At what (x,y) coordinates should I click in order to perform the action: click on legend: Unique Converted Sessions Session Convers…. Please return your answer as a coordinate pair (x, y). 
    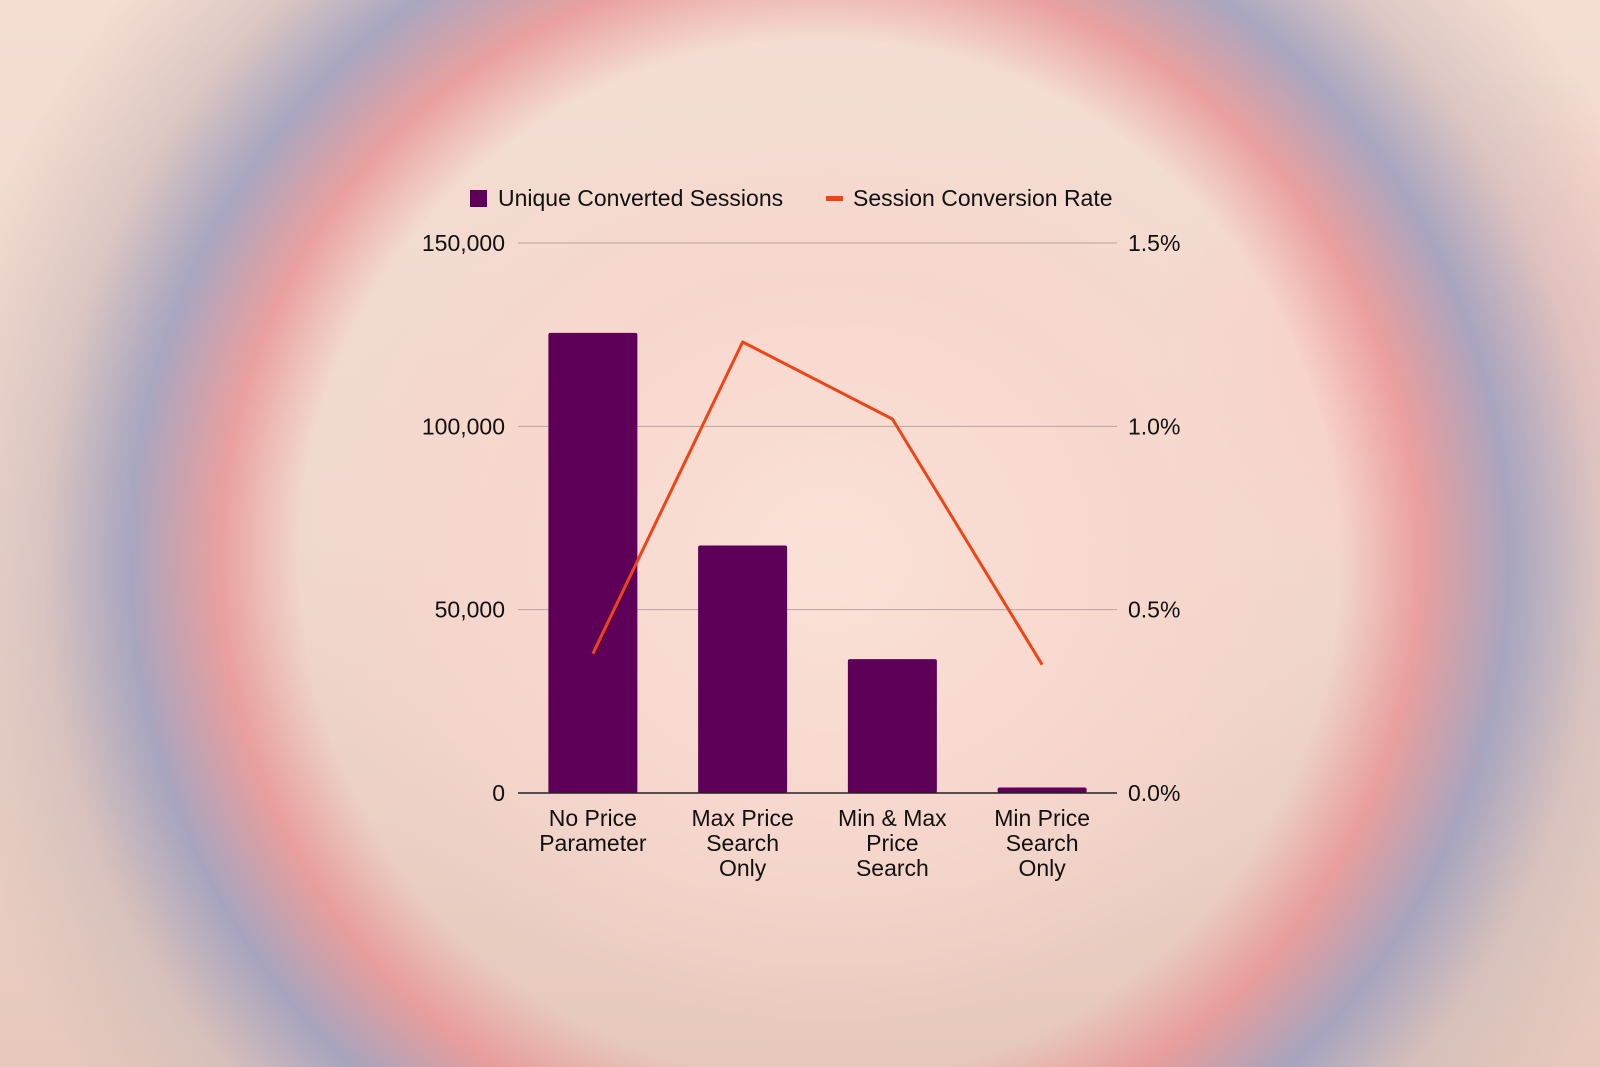
    Looking at the image, I should click on (791, 198).